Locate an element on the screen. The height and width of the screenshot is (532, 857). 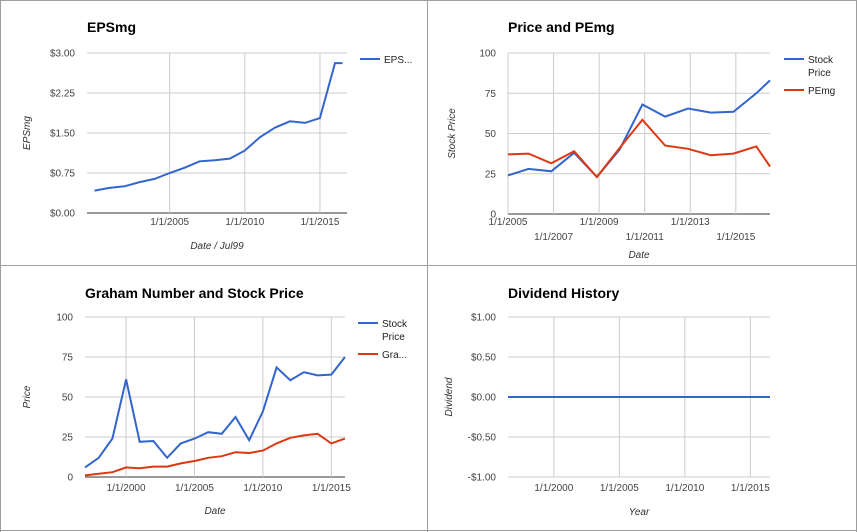
y-tick-label: $2.25 is located at coordinates (62, 94).